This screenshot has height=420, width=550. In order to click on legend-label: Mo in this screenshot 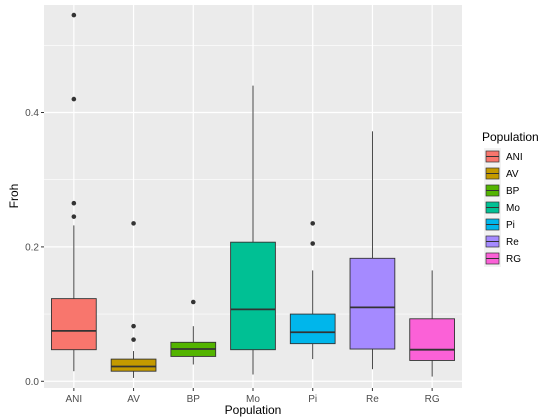, I will do `click(513, 208)`.